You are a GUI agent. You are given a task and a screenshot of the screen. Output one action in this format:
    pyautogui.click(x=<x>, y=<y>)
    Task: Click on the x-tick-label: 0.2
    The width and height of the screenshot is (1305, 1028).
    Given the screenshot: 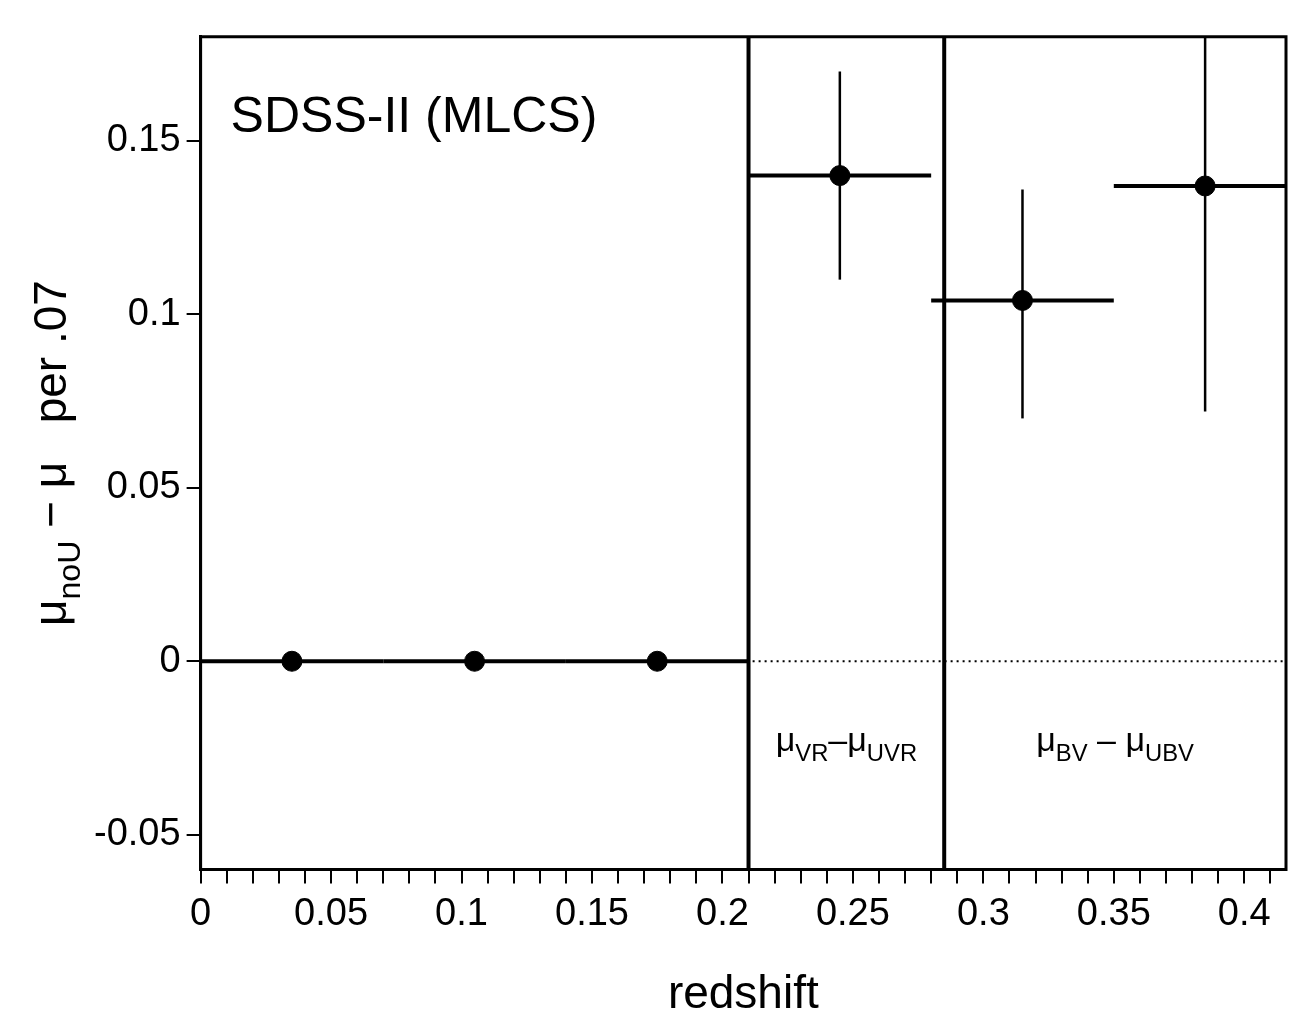 What is the action you would take?
    pyautogui.click(x=722, y=911)
    